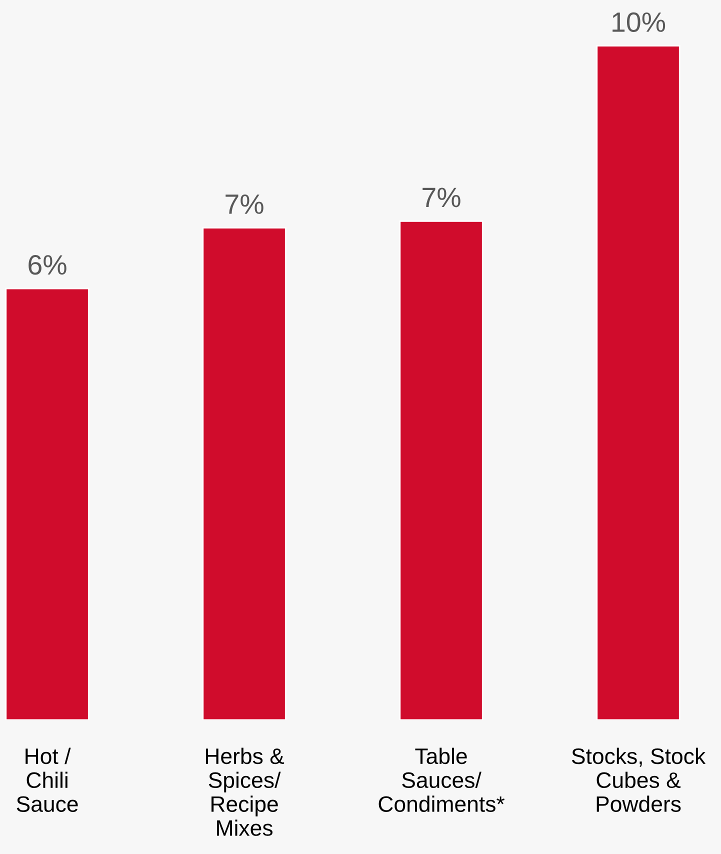 The height and width of the screenshot is (854, 721). I want to click on data-label: 6%, so click(47, 265).